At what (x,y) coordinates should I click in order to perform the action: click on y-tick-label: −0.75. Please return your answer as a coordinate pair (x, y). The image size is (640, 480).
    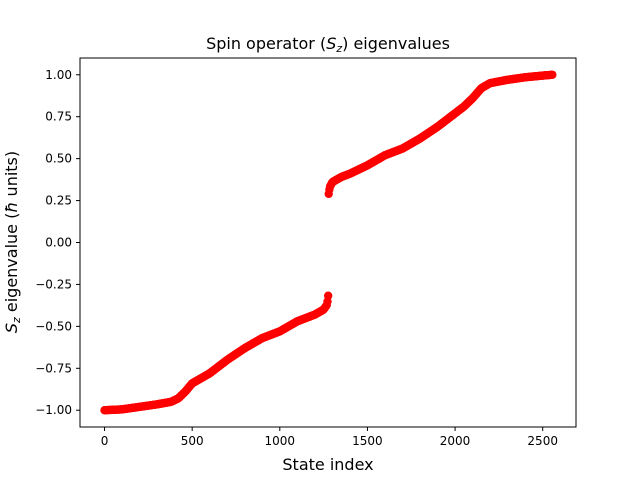
    Looking at the image, I should click on (53, 368).